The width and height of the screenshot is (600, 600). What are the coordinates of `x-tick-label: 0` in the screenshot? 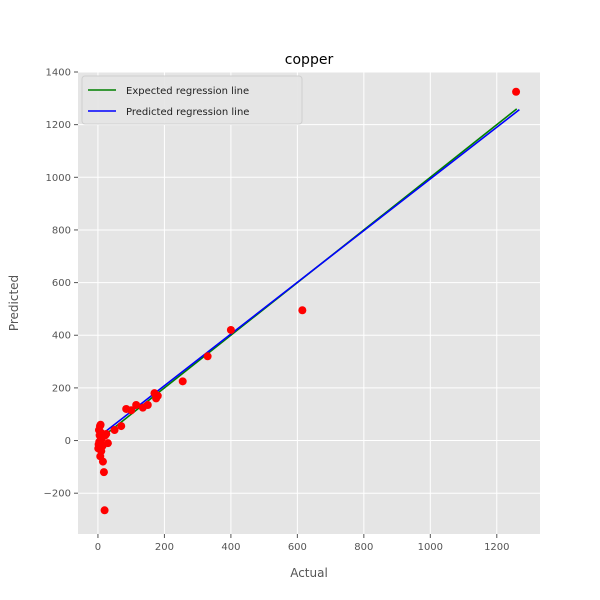 It's located at (98, 547).